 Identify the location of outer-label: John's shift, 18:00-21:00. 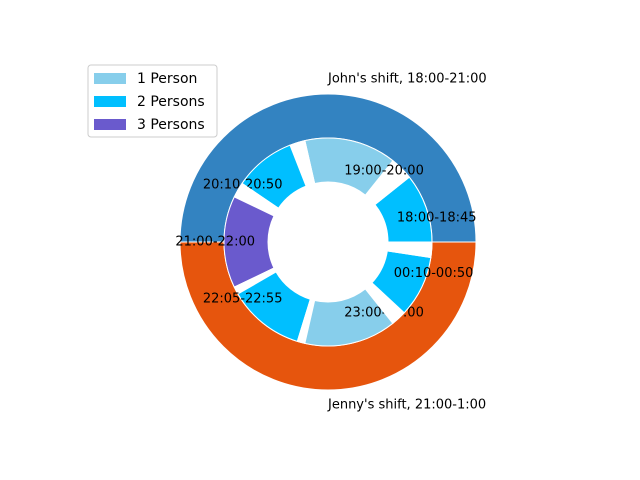
(407, 79).